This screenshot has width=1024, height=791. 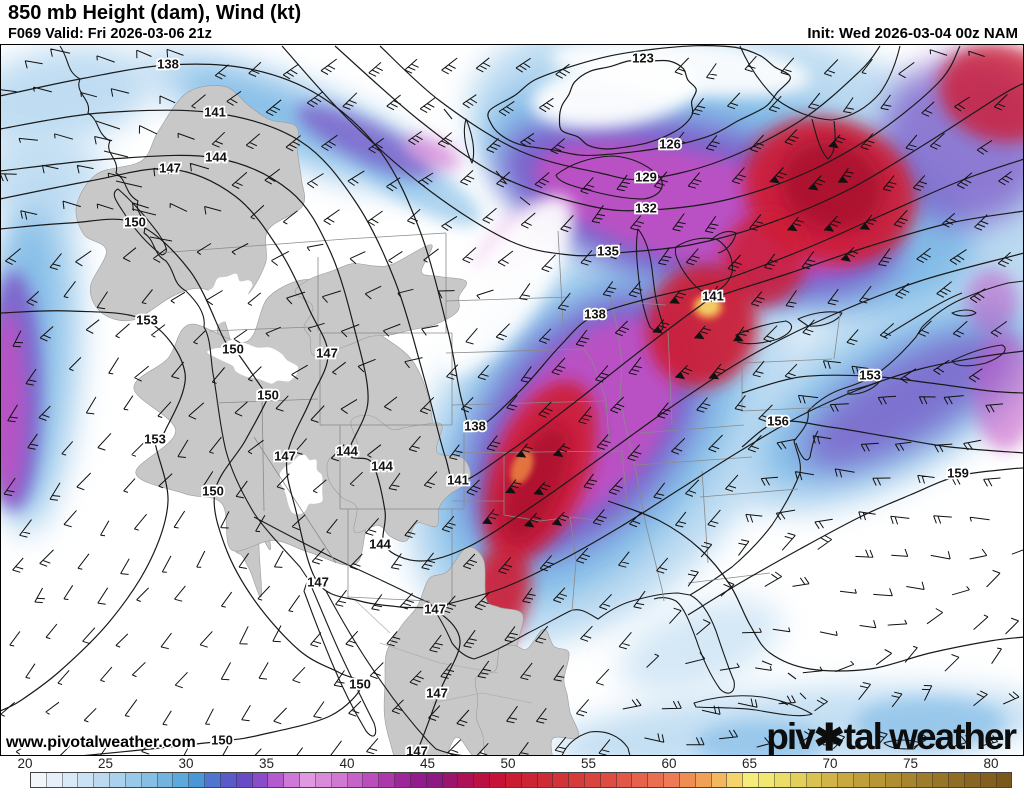 What do you see at coordinates (266, 763) in the screenshot?
I see `colorbar-tick-label: 35` at bounding box center [266, 763].